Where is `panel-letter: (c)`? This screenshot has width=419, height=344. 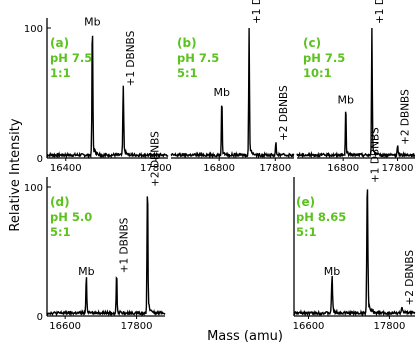 panel-letter: (c) is located at coordinates (312, 43).